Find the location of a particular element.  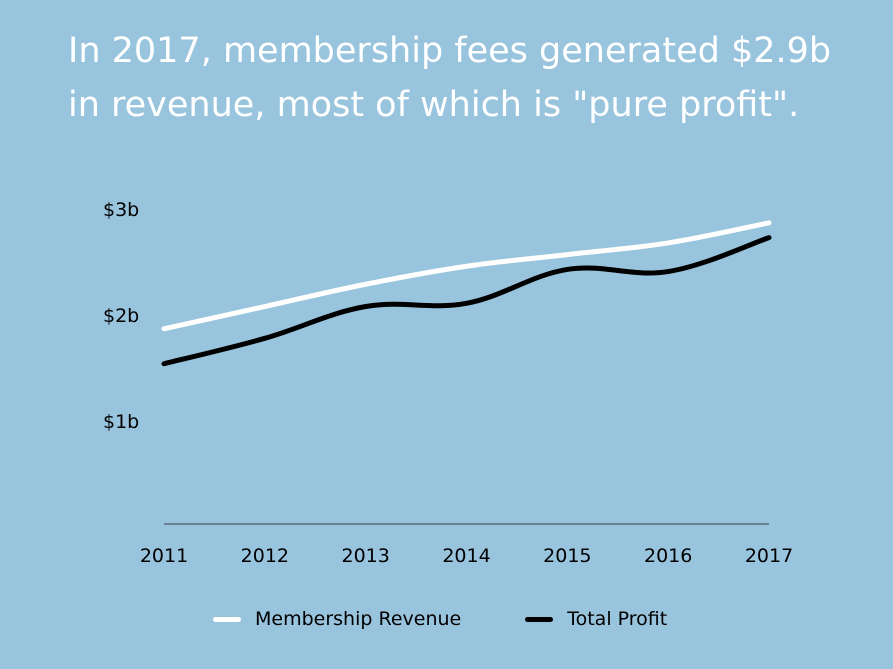

legend-item-total-profit: Total Profit is located at coordinates (596, 619).